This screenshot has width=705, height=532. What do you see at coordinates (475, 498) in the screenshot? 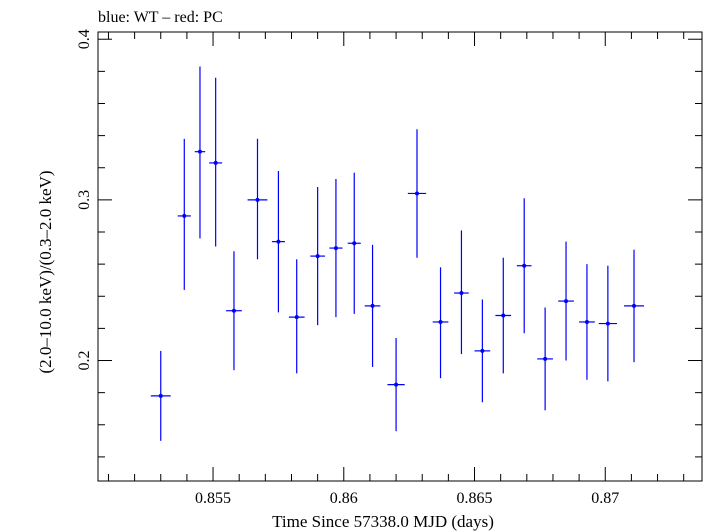
I see `x-tick-label: 0.865` at bounding box center [475, 498].